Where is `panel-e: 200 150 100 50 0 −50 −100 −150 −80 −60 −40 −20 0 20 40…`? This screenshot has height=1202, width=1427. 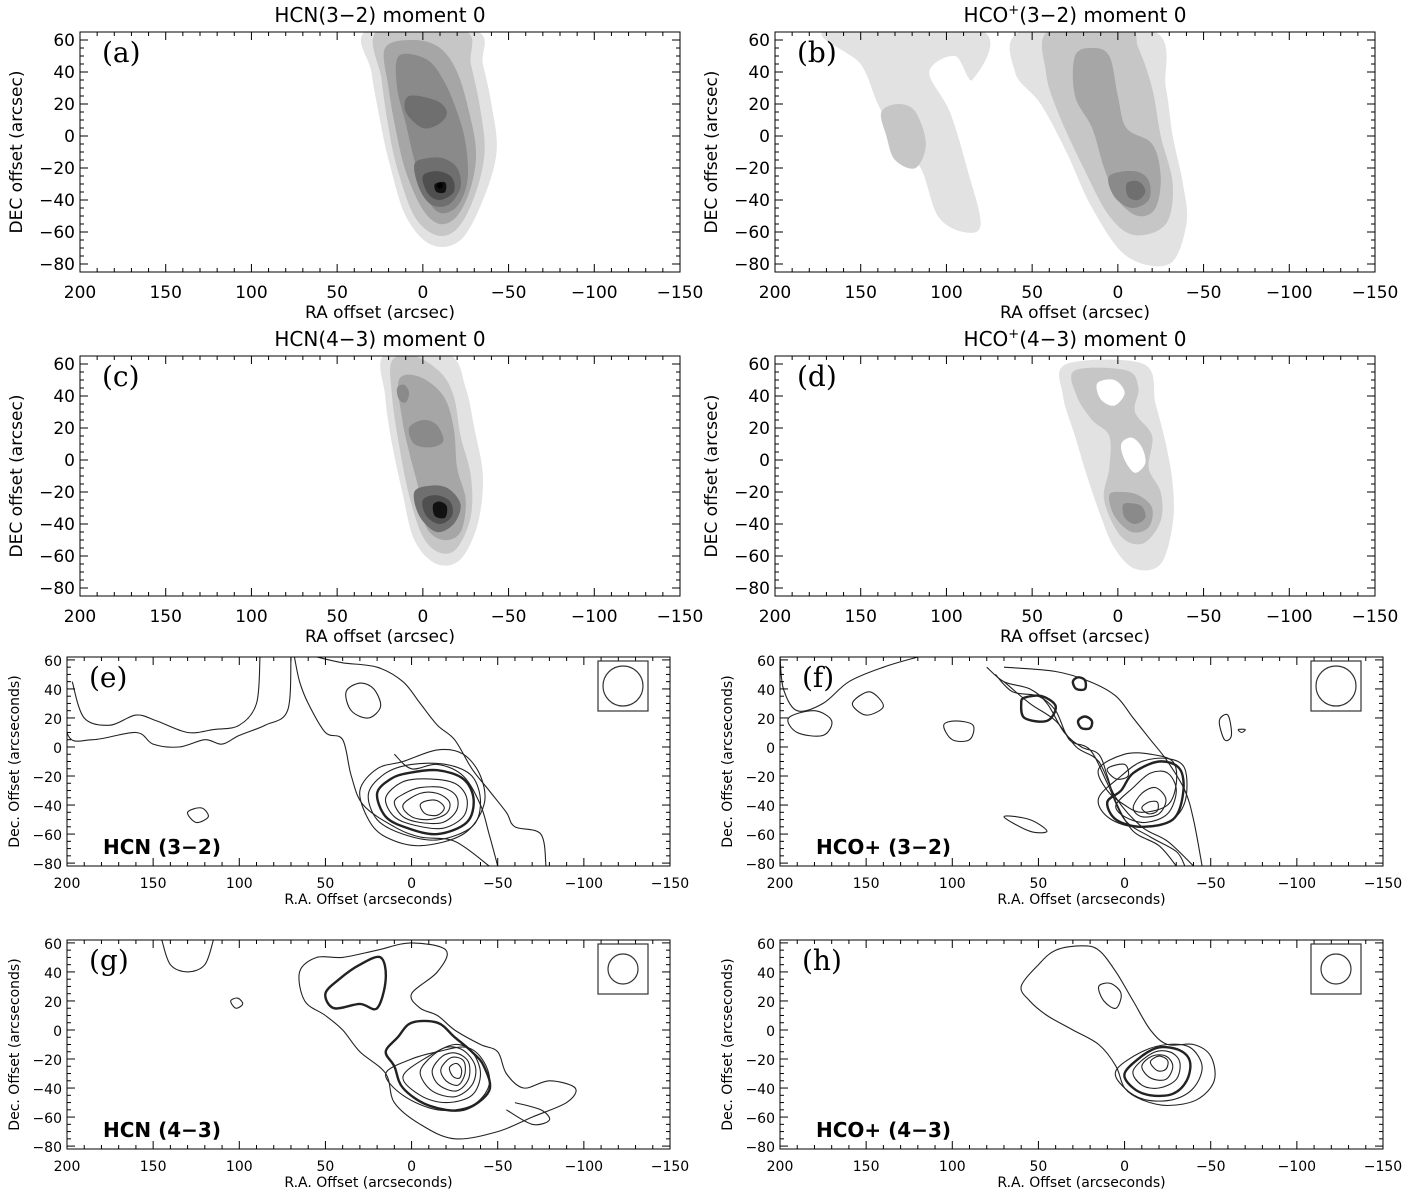 panel-e: 200 150 100 50 0 −50 −100 −150 −80 −60 −40 −20 0 20 40… is located at coordinates (348, 781).